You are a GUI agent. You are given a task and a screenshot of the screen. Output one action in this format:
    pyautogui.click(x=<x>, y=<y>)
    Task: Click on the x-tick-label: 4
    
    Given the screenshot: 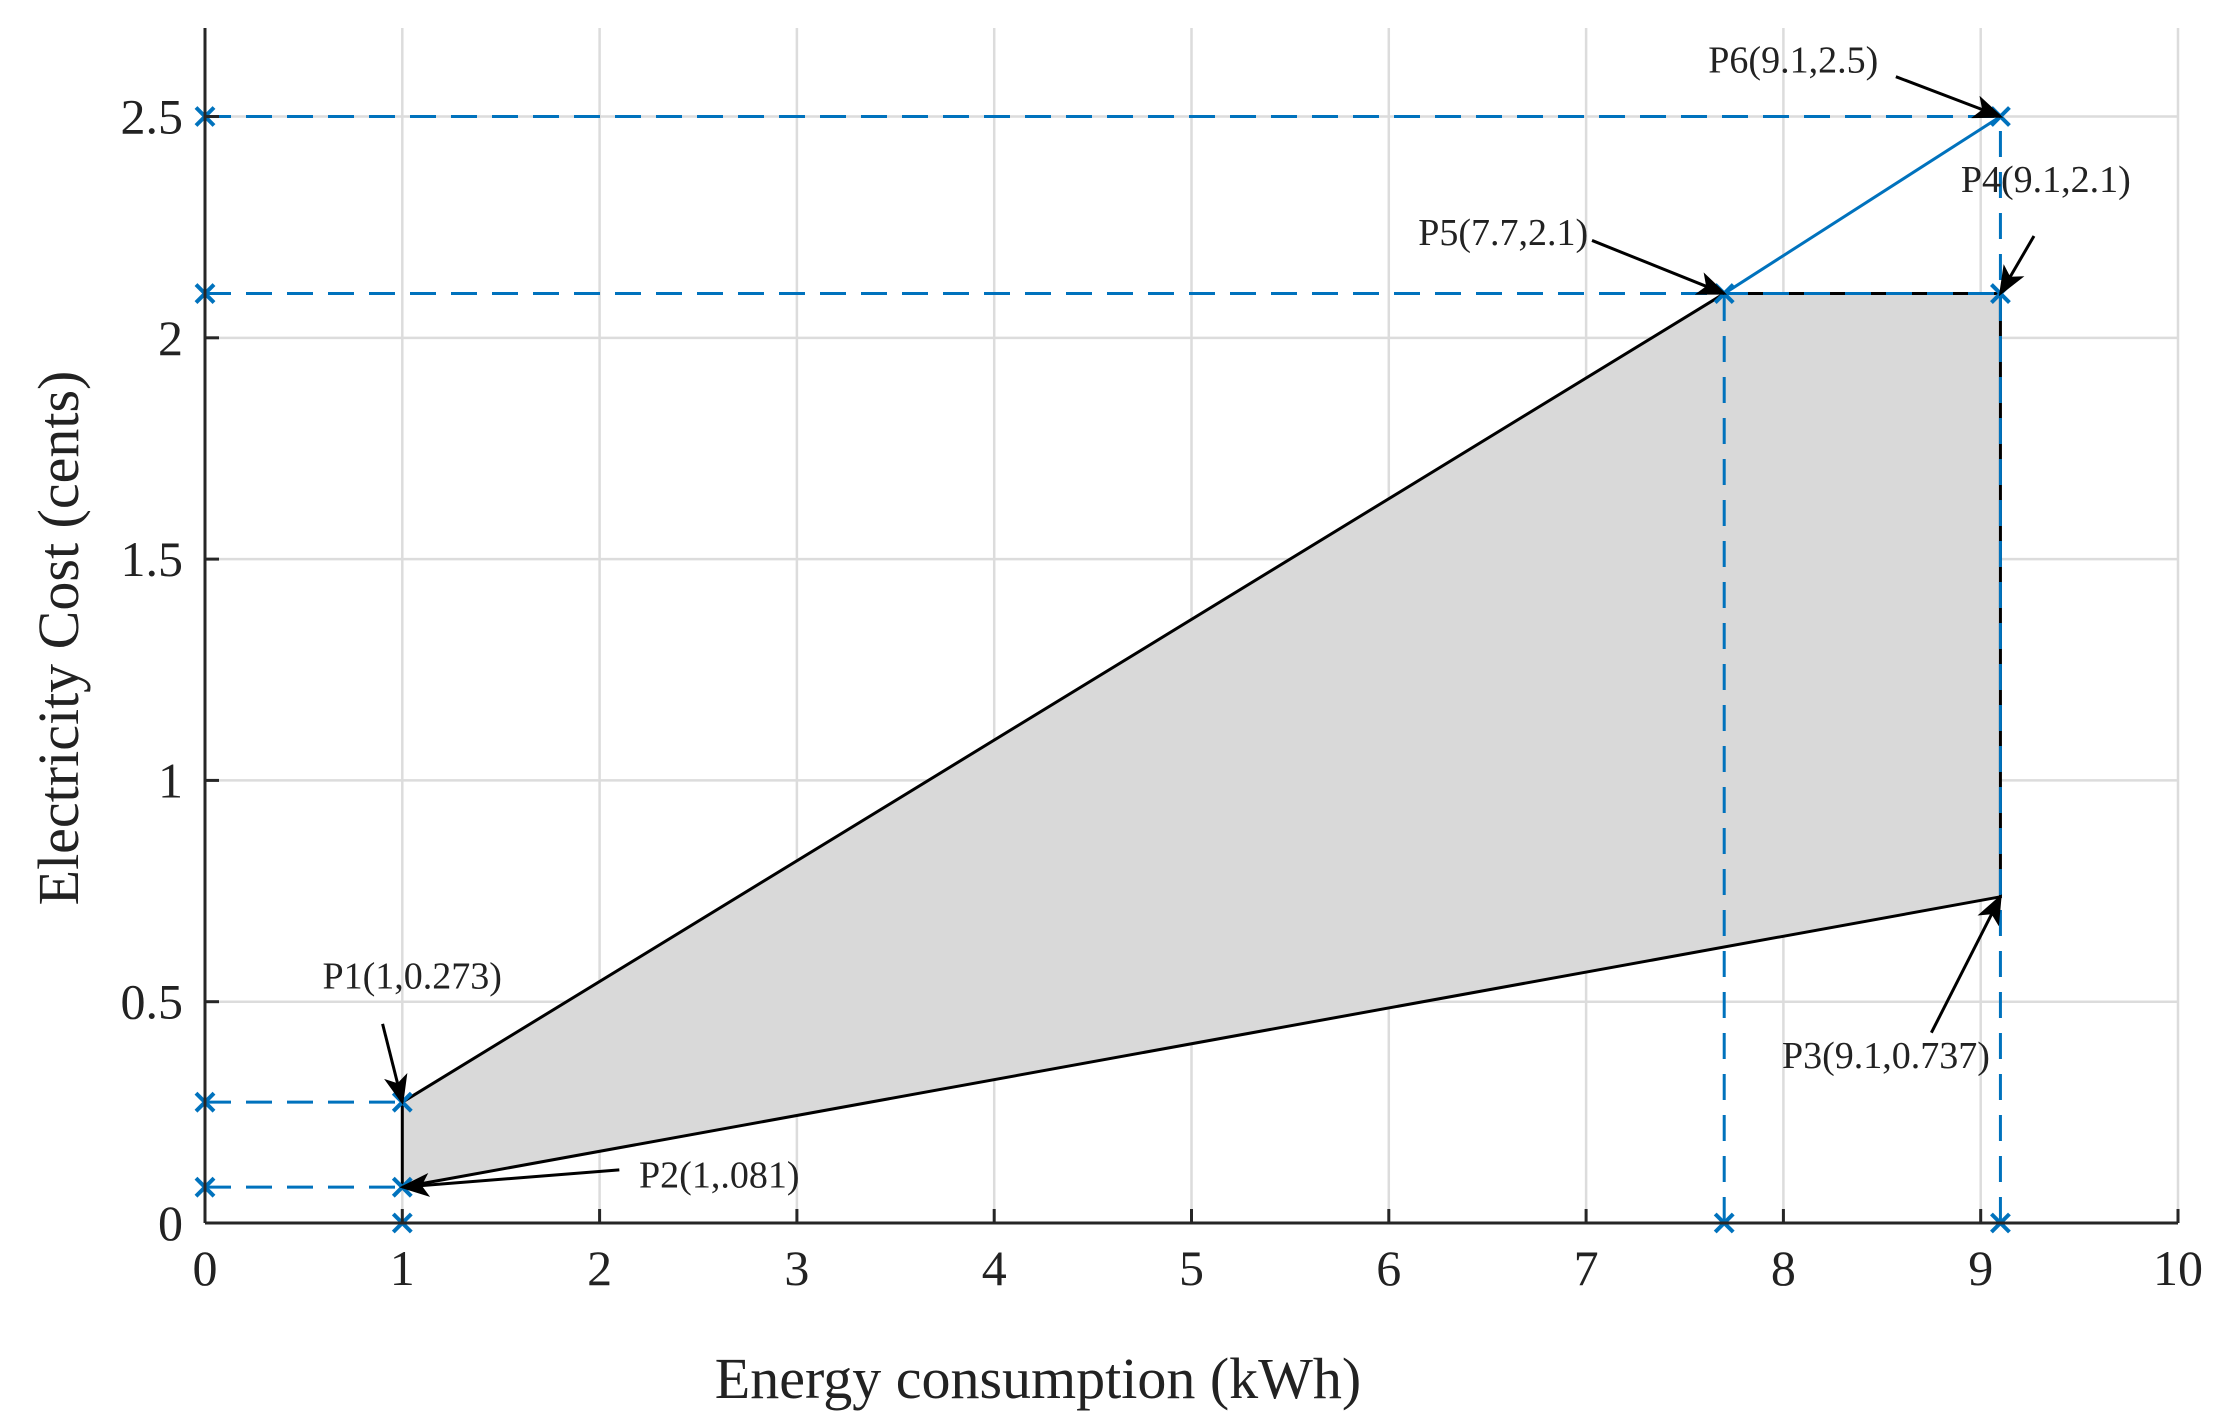 What is the action you would take?
    pyautogui.click(x=994, y=1268)
    